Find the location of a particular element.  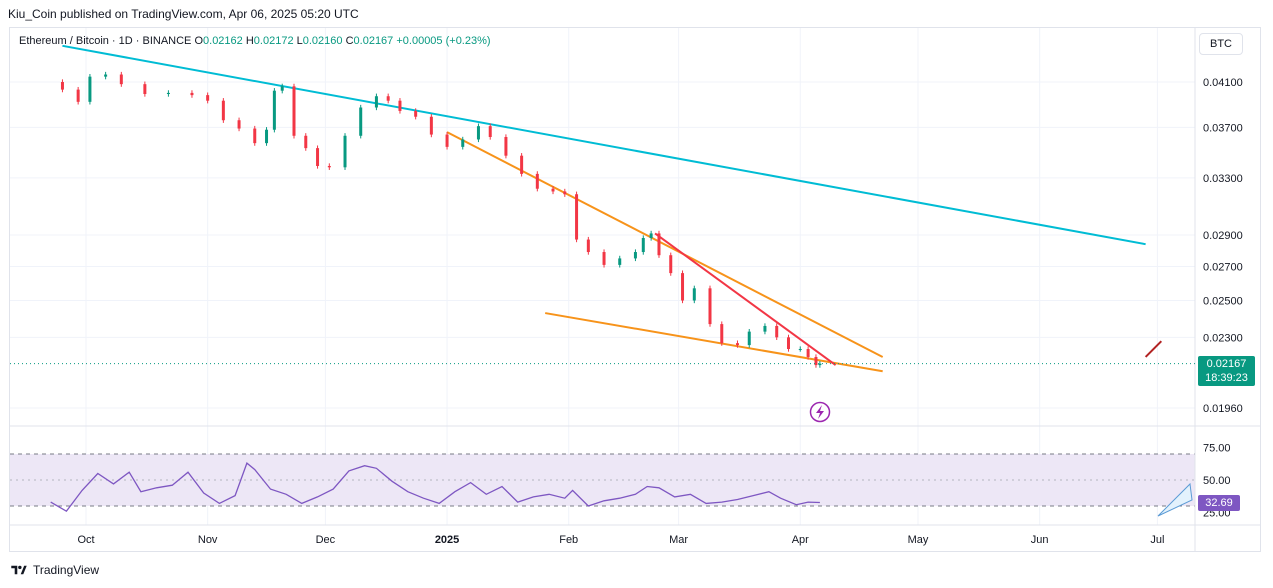

last-price-value: 0.02167 is located at coordinates (1226, 364).